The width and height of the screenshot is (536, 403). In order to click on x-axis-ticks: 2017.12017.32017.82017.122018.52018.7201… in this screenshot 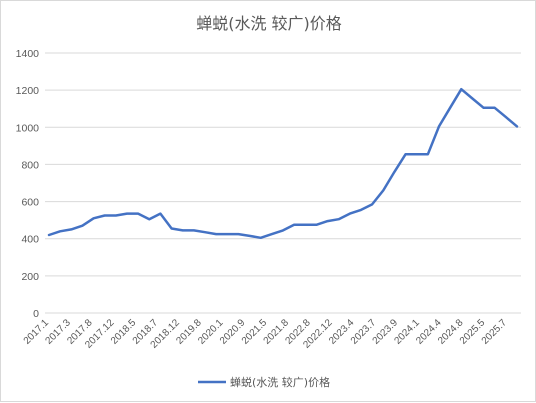, I will do `click(266, 334)`.